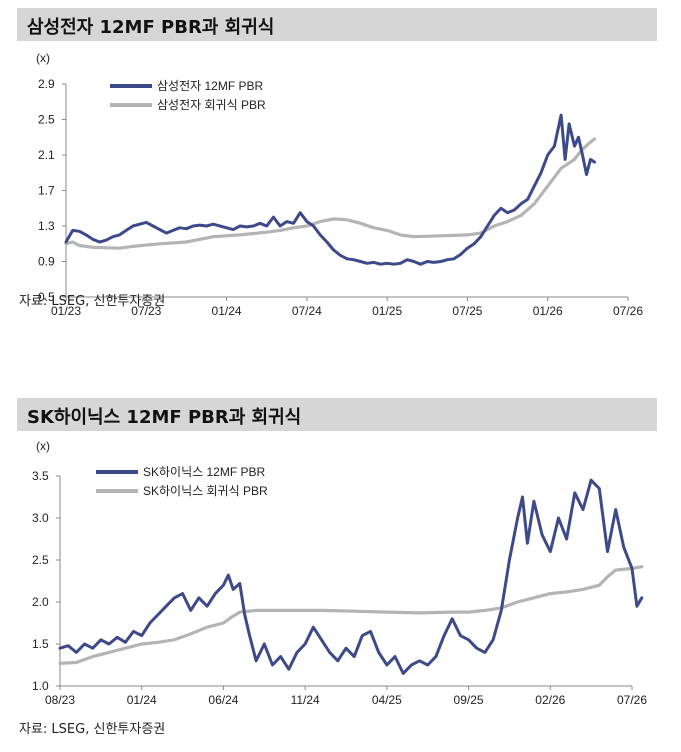 The width and height of the screenshot is (681, 752). What do you see at coordinates (210, 86) in the screenshot?
I see `legend-label: 삼성전자 12MF PBR` at bounding box center [210, 86].